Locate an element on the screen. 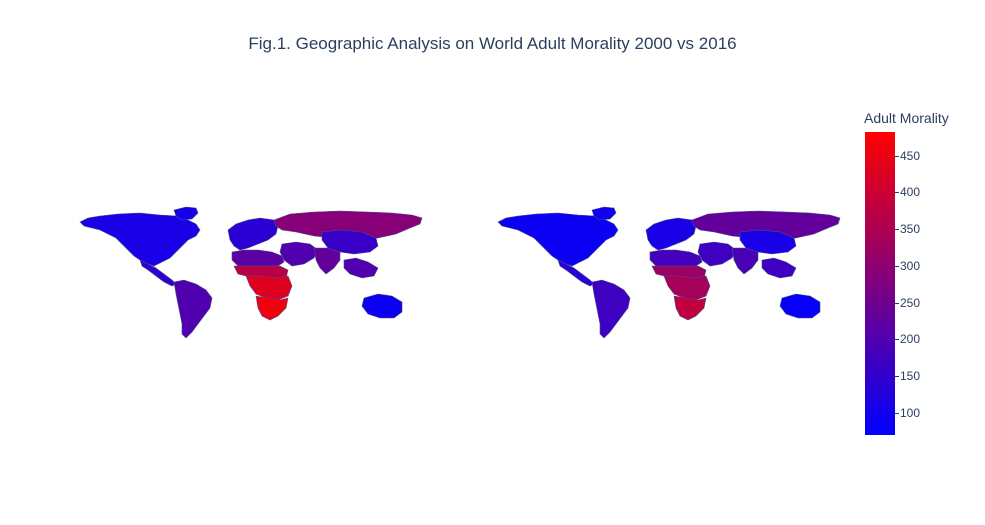 The image size is (985, 525). colorbar-tick-label: 350 is located at coordinates (910, 229).